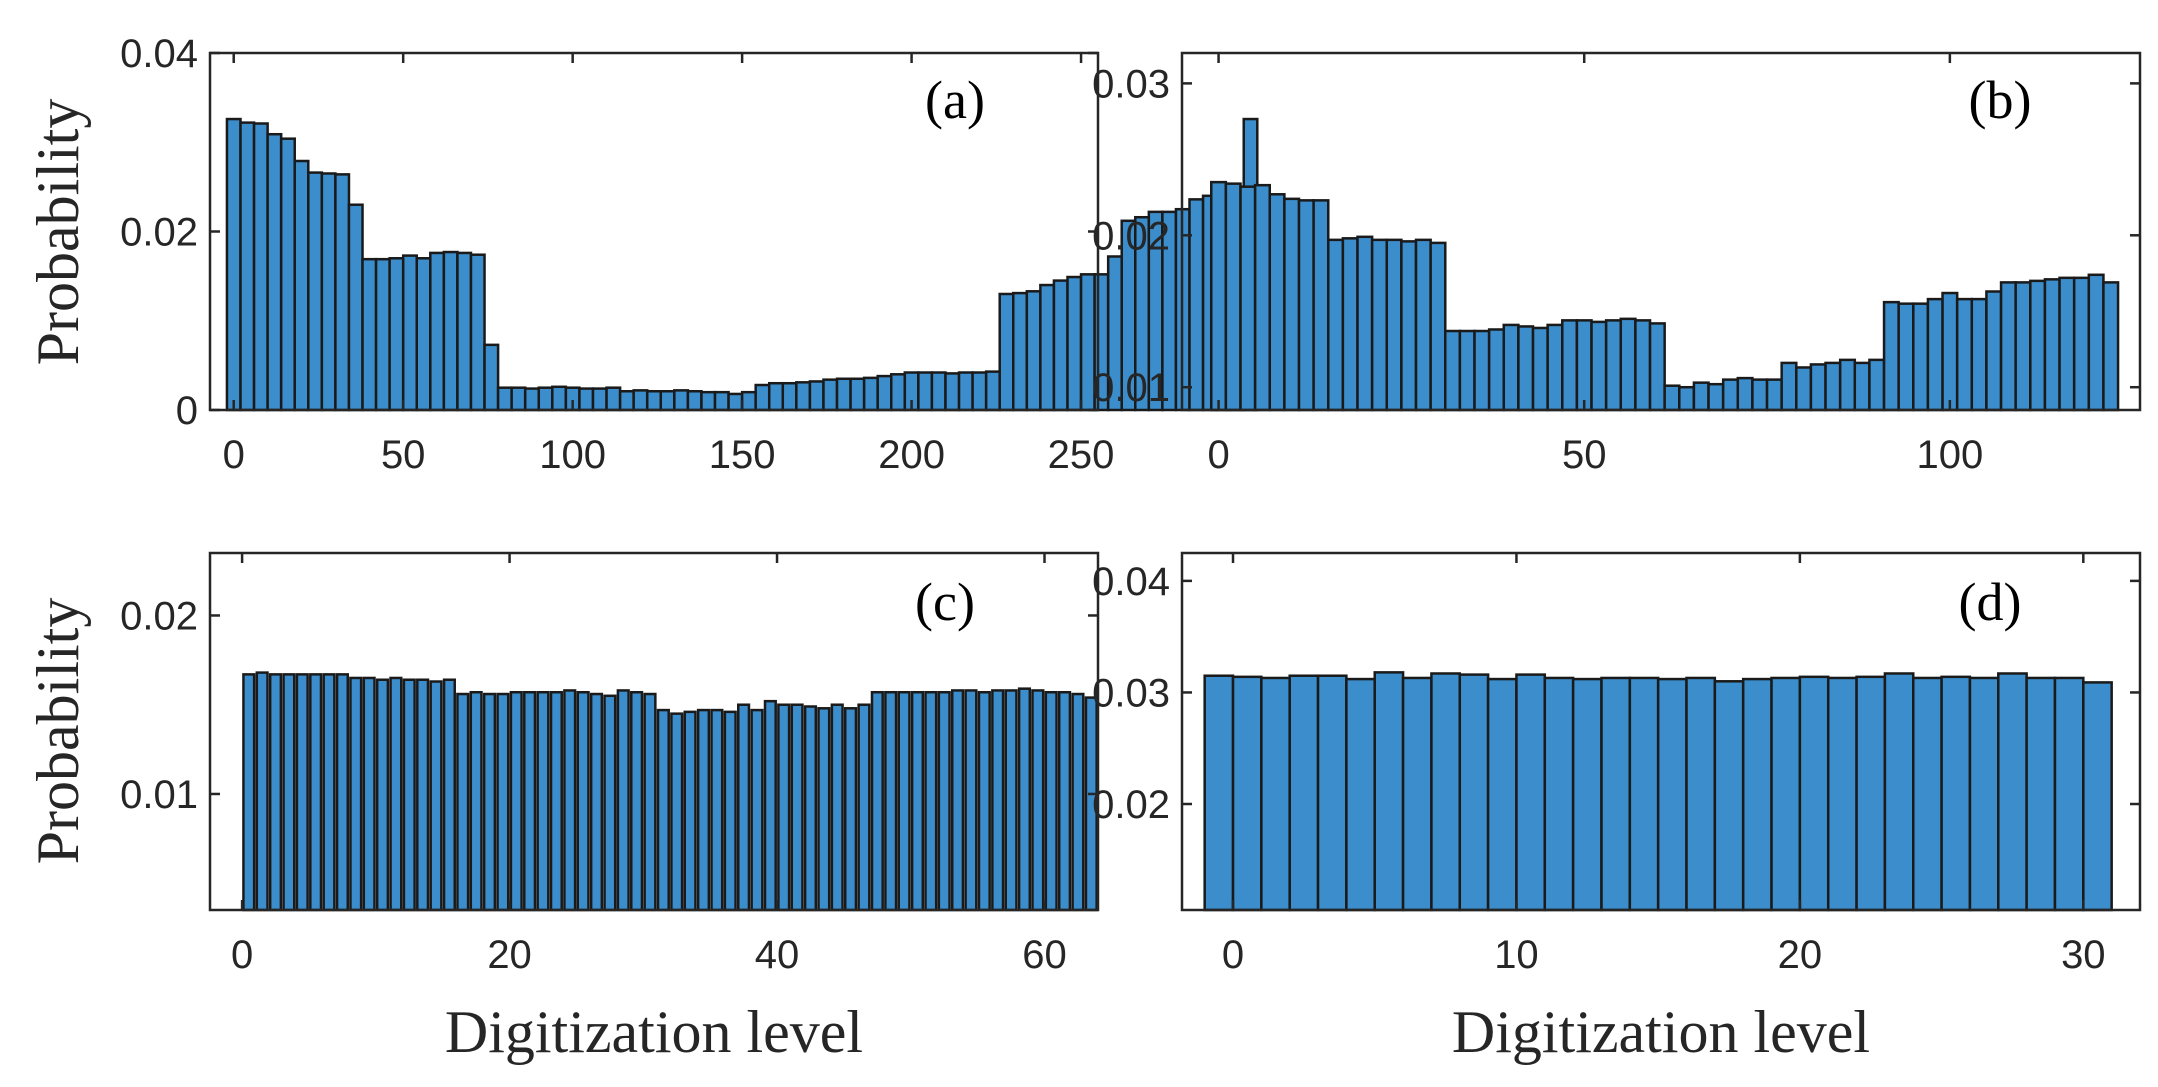 The image size is (2158, 1087). What do you see at coordinates (2000, 100) in the screenshot?
I see `panel-label-b: (b)` at bounding box center [2000, 100].